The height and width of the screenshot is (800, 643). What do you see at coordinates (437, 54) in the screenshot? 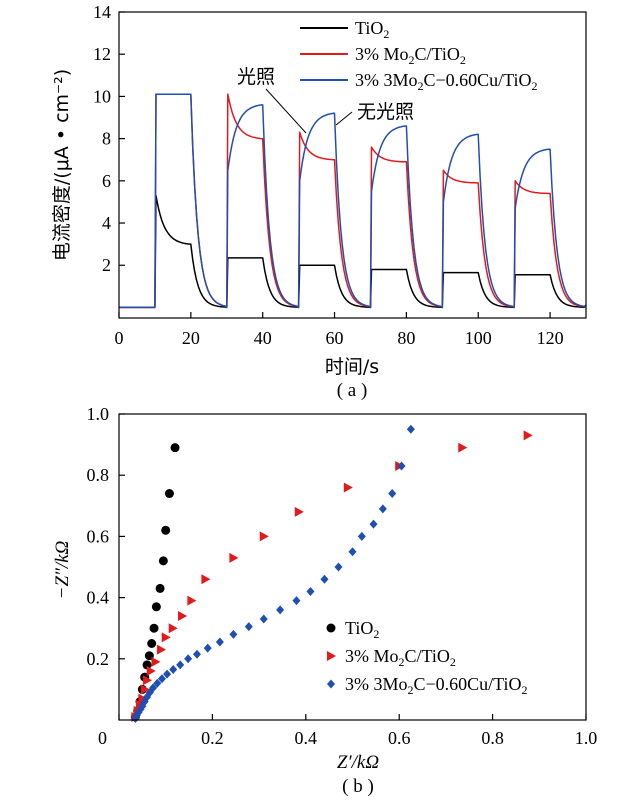
I see `panel-a-legend-label-mo2c-rest: C/TiO` at bounding box center [437, 54].